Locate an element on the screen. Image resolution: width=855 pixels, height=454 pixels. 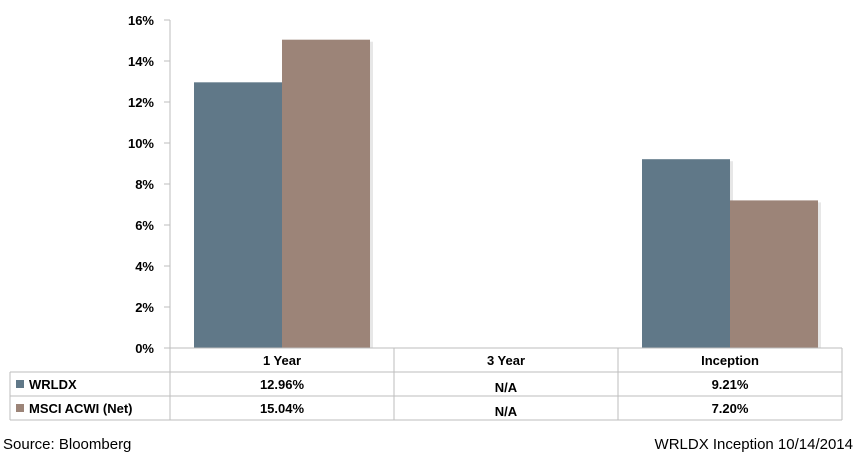
y-axis: 0% 2% 4% 6% 8% 10% 12% 14% 16% is located at coordinates (149, 184).